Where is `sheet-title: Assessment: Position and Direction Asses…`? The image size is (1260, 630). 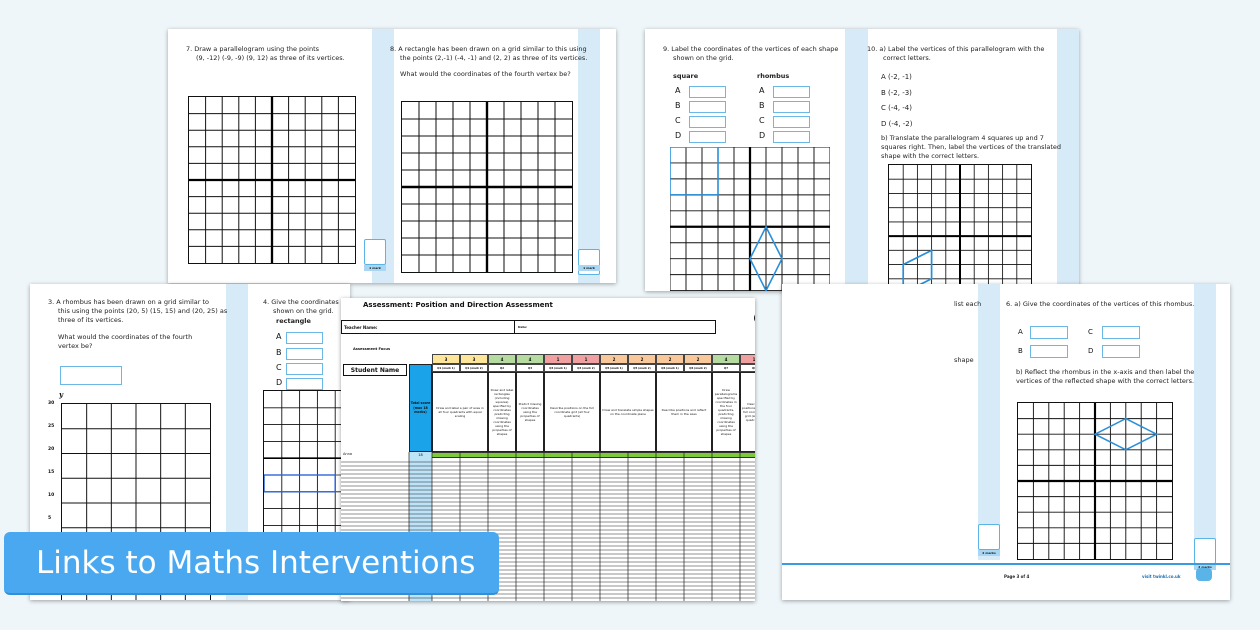
sheet-title: Assessment: Position and Direction Asses… is located at coordinates (458, 305).